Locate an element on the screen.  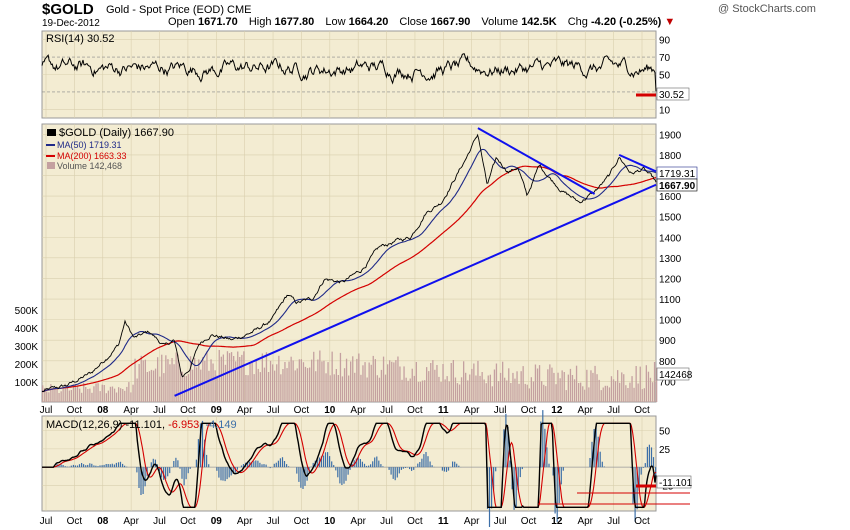
macd-x-tick: 09 is located at coordinates (217, 521).